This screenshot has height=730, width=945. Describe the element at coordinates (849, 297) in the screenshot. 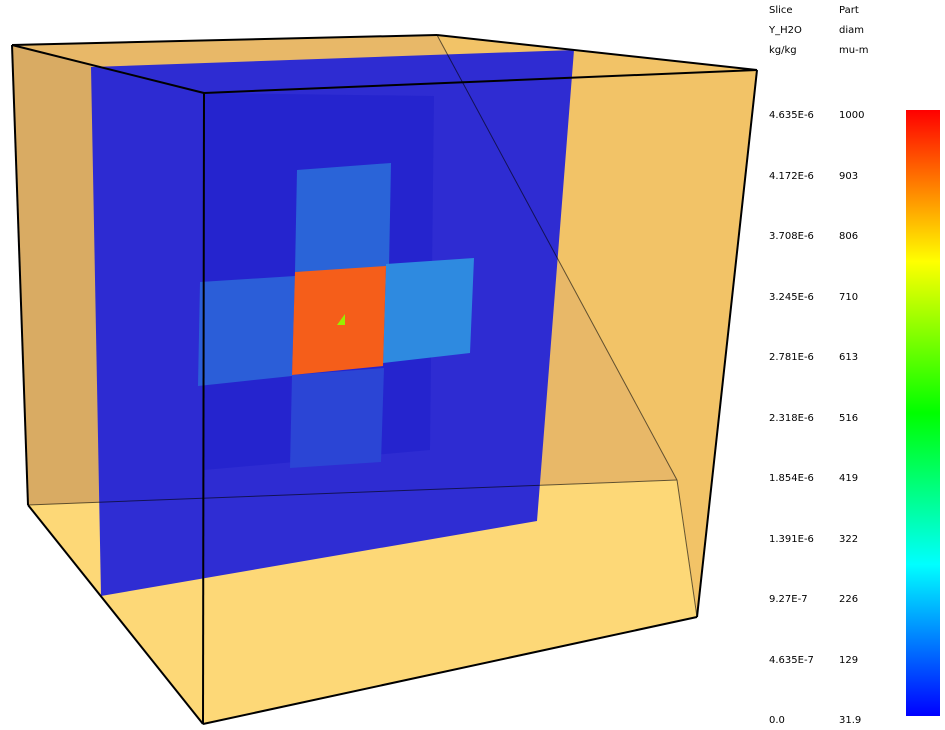

I see `part-tick-label: 710` at that location.